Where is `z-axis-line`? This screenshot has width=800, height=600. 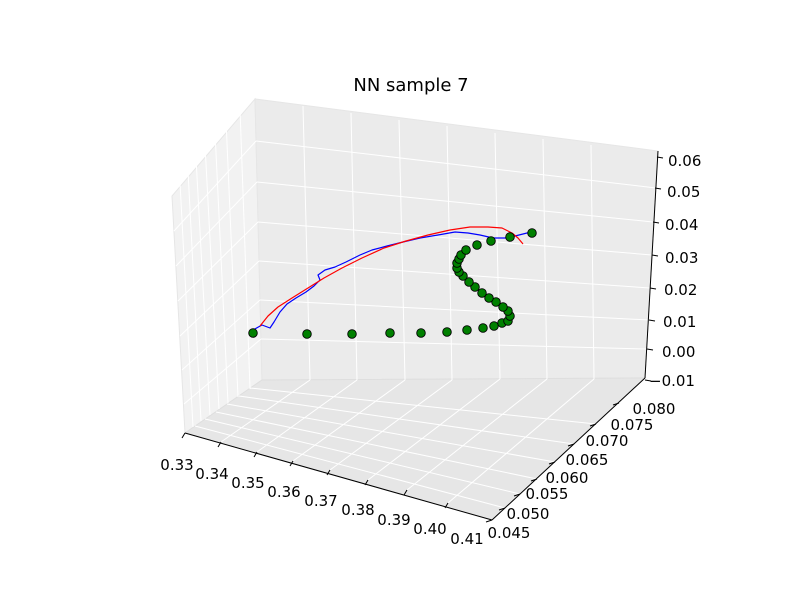 z-axis-line is located at coordinates (651, 264).